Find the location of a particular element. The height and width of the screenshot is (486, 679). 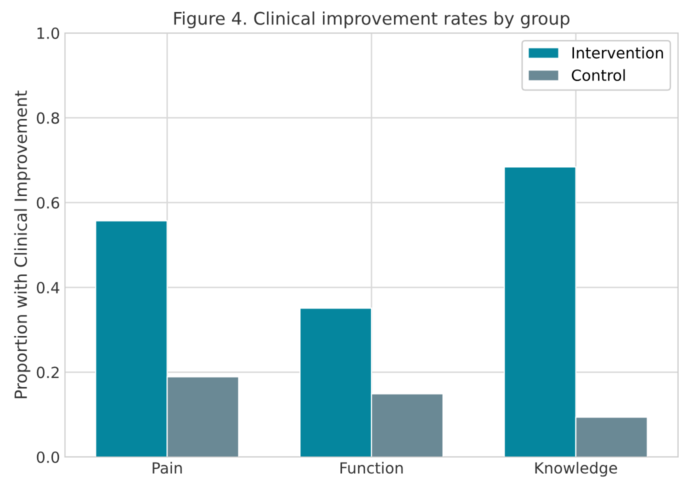

y-tick-label: 0.4 is located at coordinates (48, 288).